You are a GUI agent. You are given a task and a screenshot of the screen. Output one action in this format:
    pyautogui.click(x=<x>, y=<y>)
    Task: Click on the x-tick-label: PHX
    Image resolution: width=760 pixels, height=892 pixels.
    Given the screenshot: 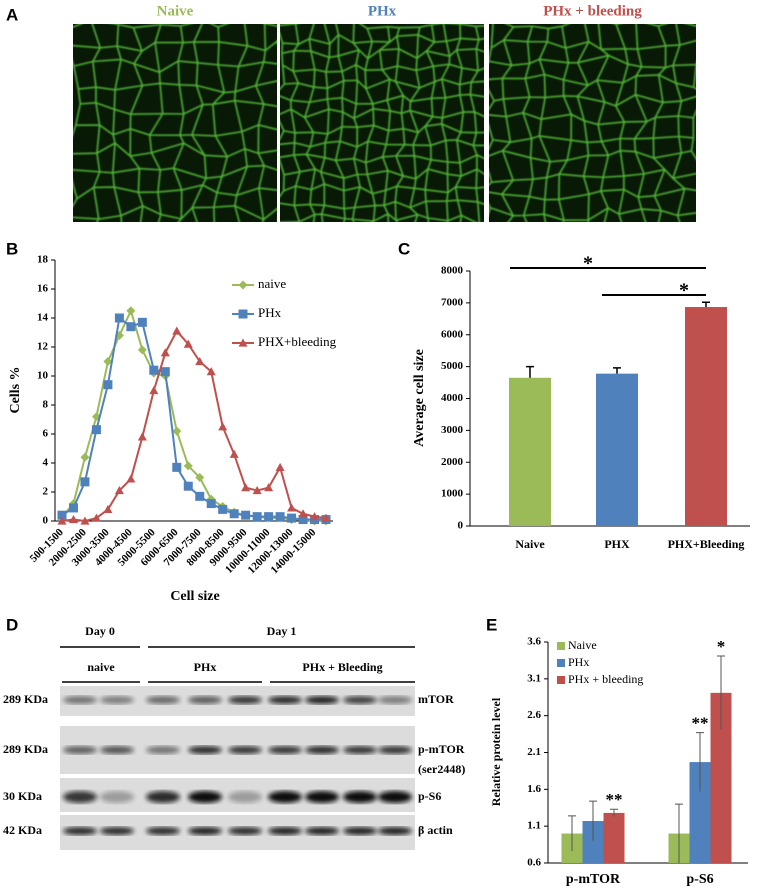 What is the action you would take?
    pyautogui.click(x=617, y=544)
    